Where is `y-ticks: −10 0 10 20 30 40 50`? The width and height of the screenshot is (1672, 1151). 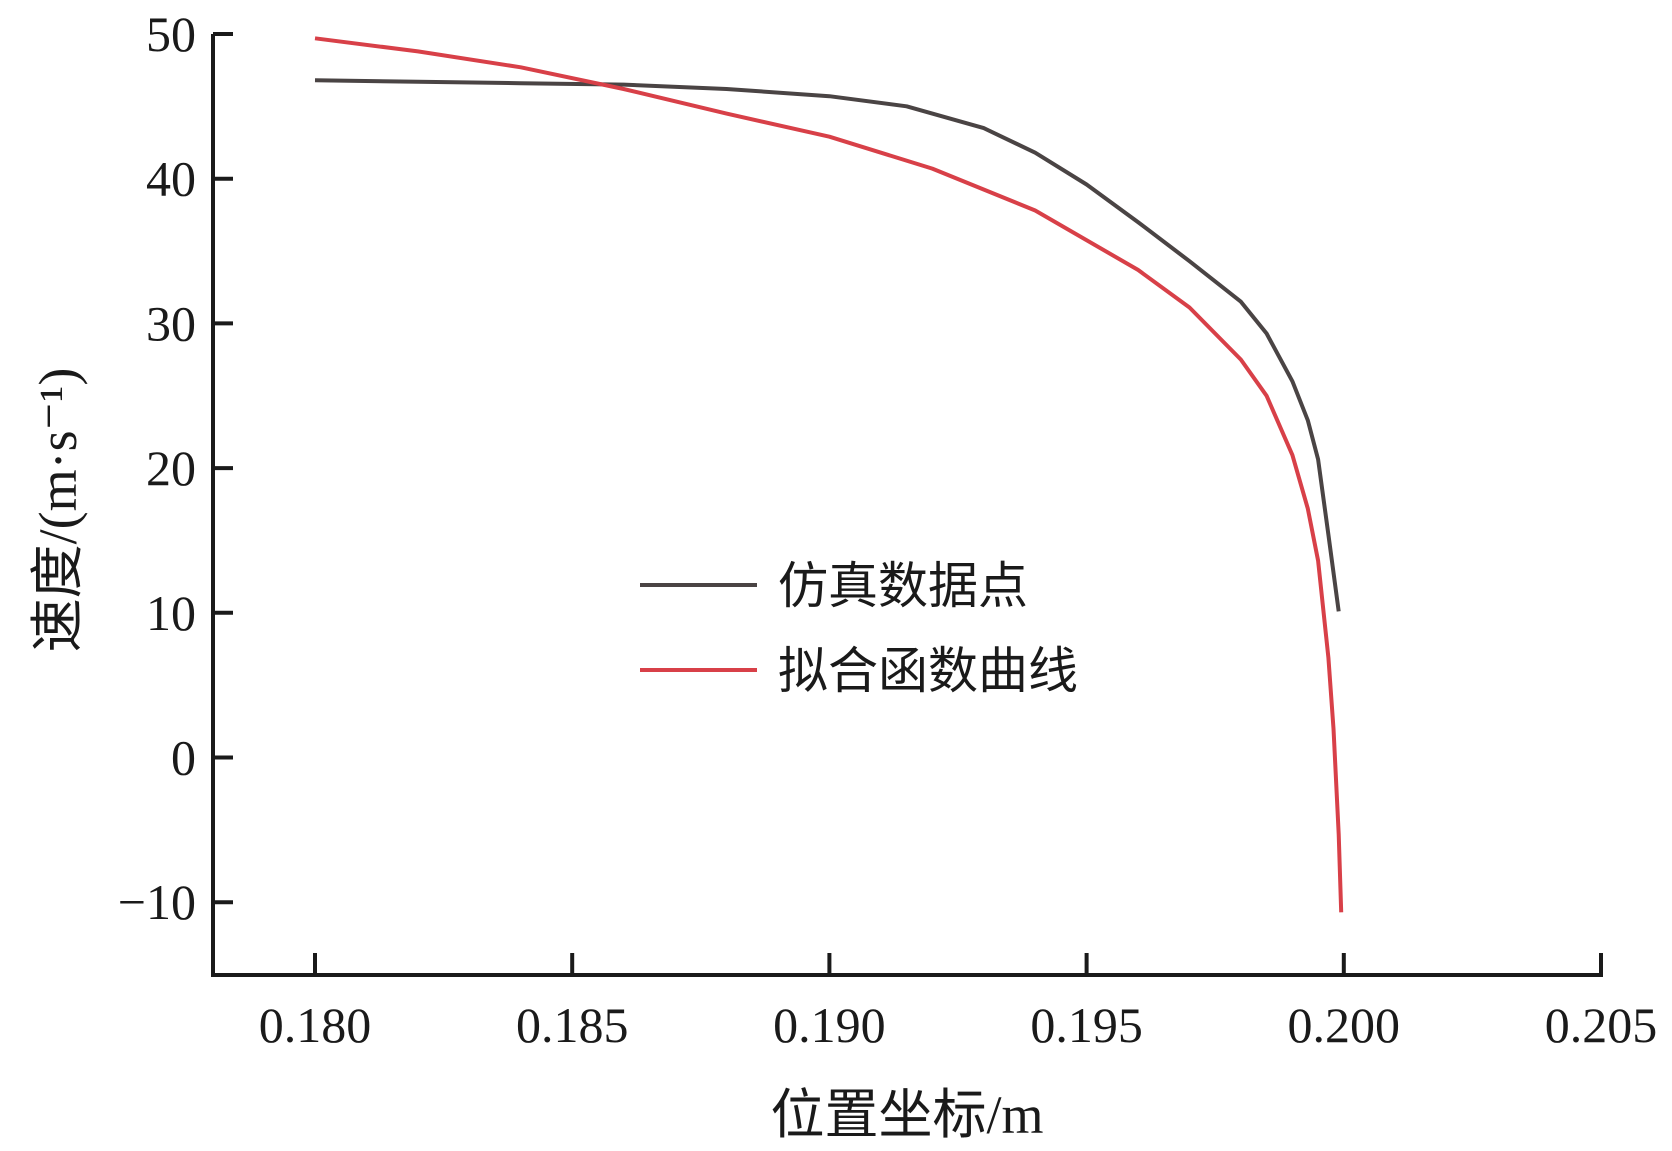
y-ticks: −10 0 10 20 30 40 50 is located at coordinates (175, 468).